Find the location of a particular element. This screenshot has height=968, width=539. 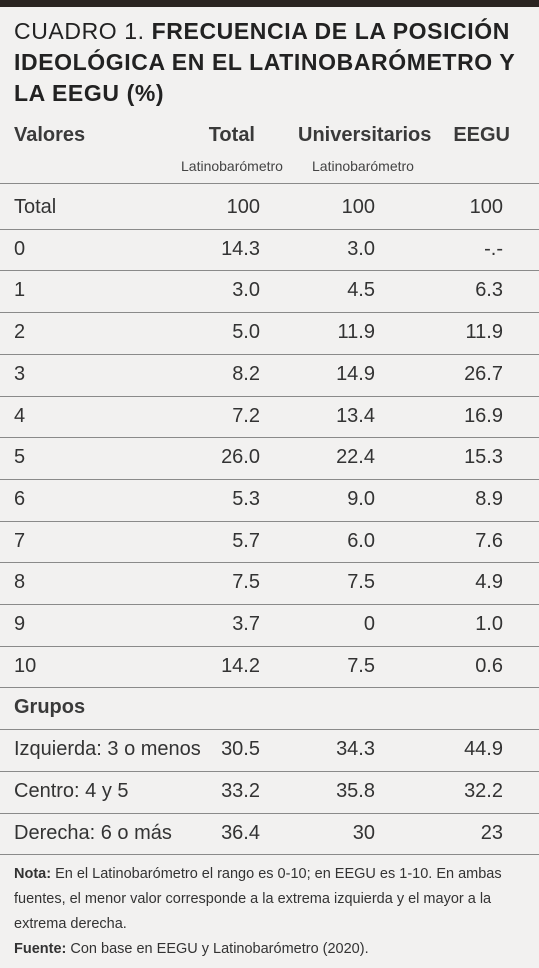

cell-universitarios: 3.0 is located at coordinates (361, 248).